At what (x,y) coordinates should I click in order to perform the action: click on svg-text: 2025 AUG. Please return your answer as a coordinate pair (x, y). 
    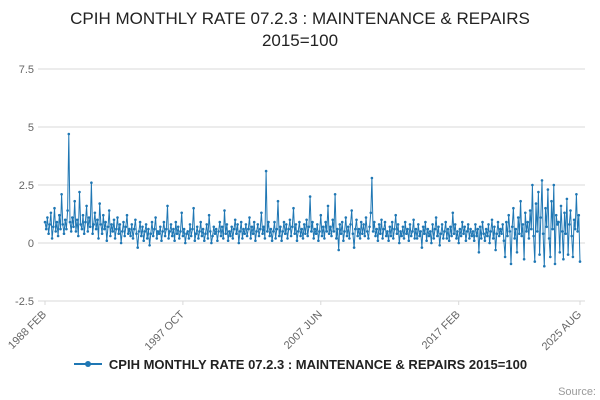
    Looking at the image, I should click on (562, 331).